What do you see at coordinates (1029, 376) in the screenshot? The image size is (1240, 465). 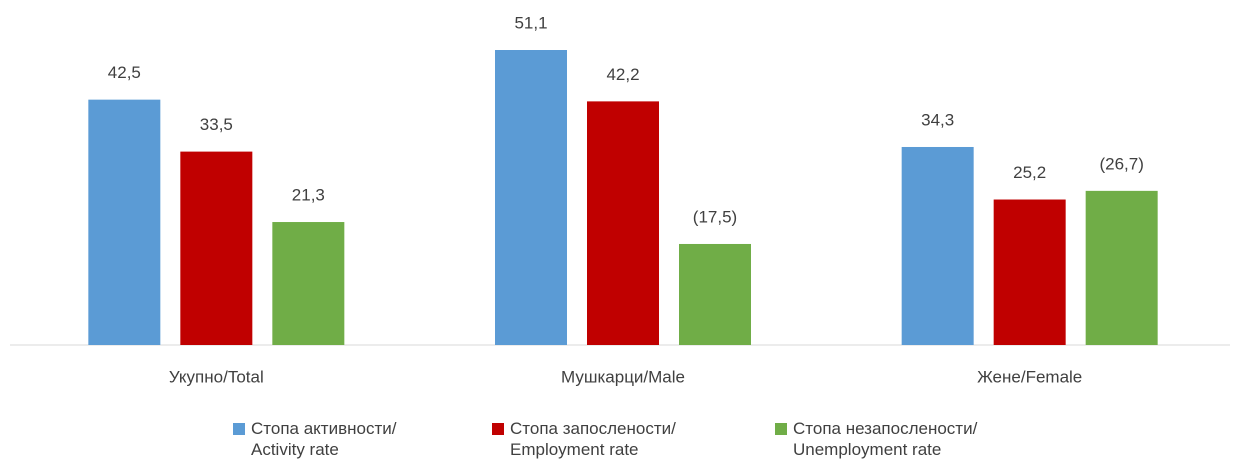 I see `x-tick-label: Жене/Female` at bounding box center [1029, 376].